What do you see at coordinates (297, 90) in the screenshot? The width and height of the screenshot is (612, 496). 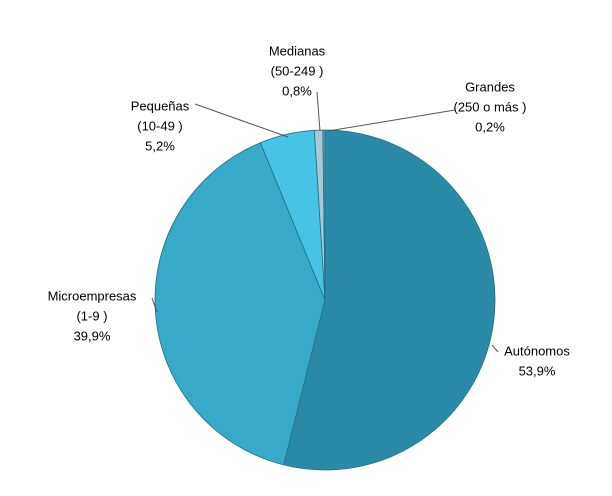 I see `value-label: 0,8%` at bounding box center [297, 90].